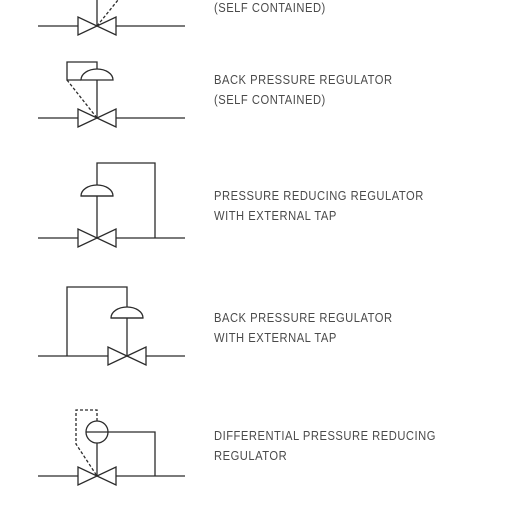 The width and height of the screenshot is (512, 512). I want to click on back-pressure-external-tap-symbol, so click(111, 326).